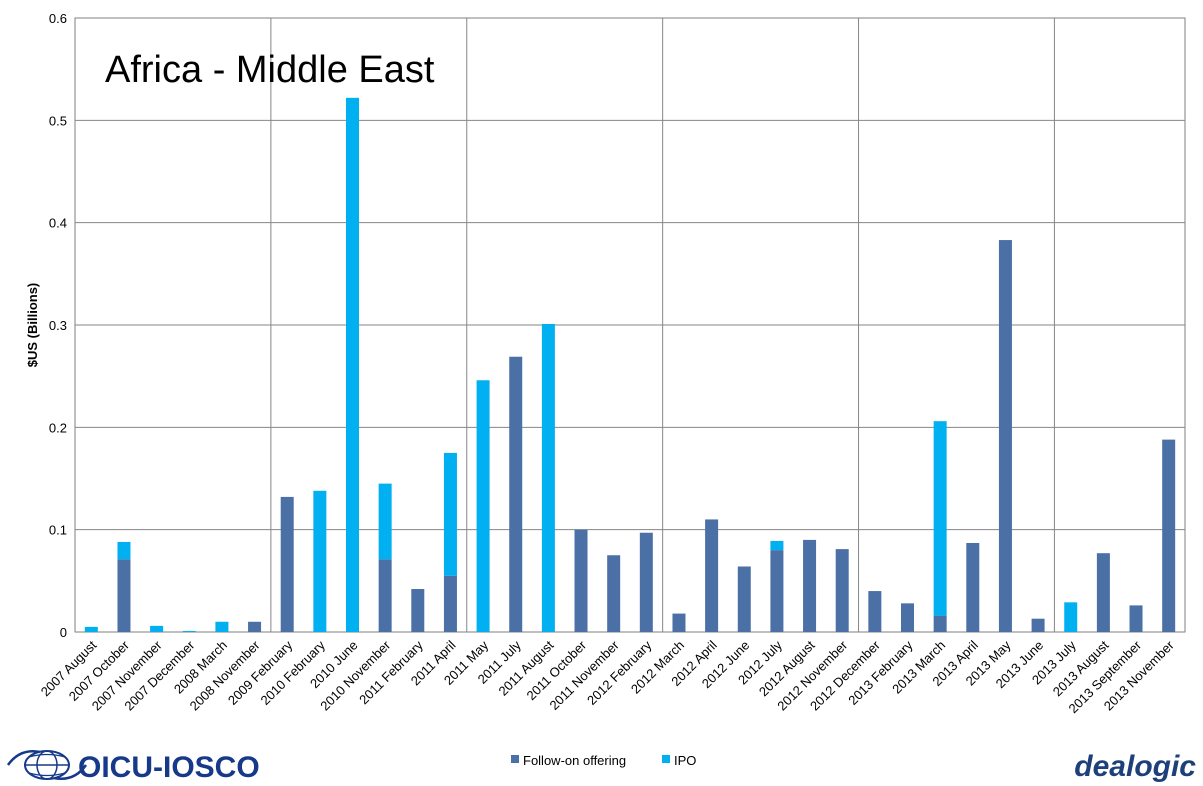 The image size is (1203, 786). Describe the element at coordinates (58, 530) in the screenshot. I see `y-tick-label: 0.1` at that location.